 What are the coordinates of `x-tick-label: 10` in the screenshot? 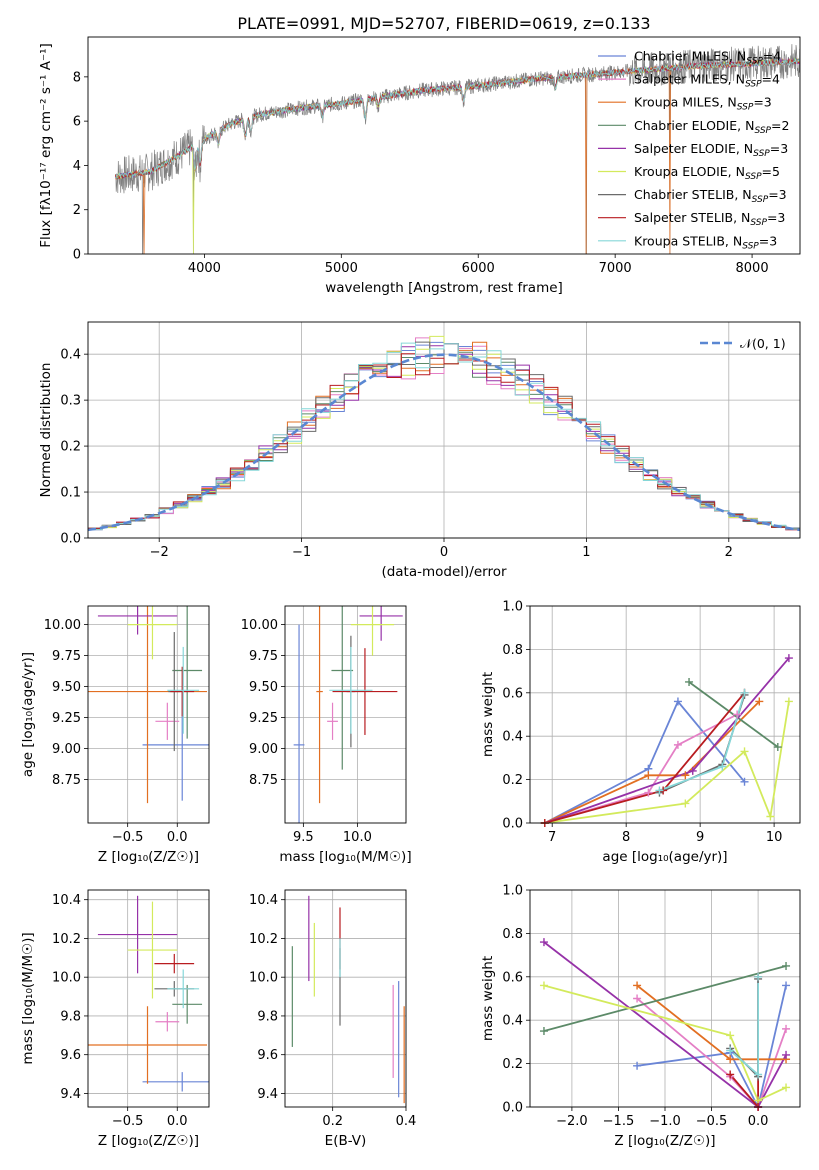 It's located at (774, 837).